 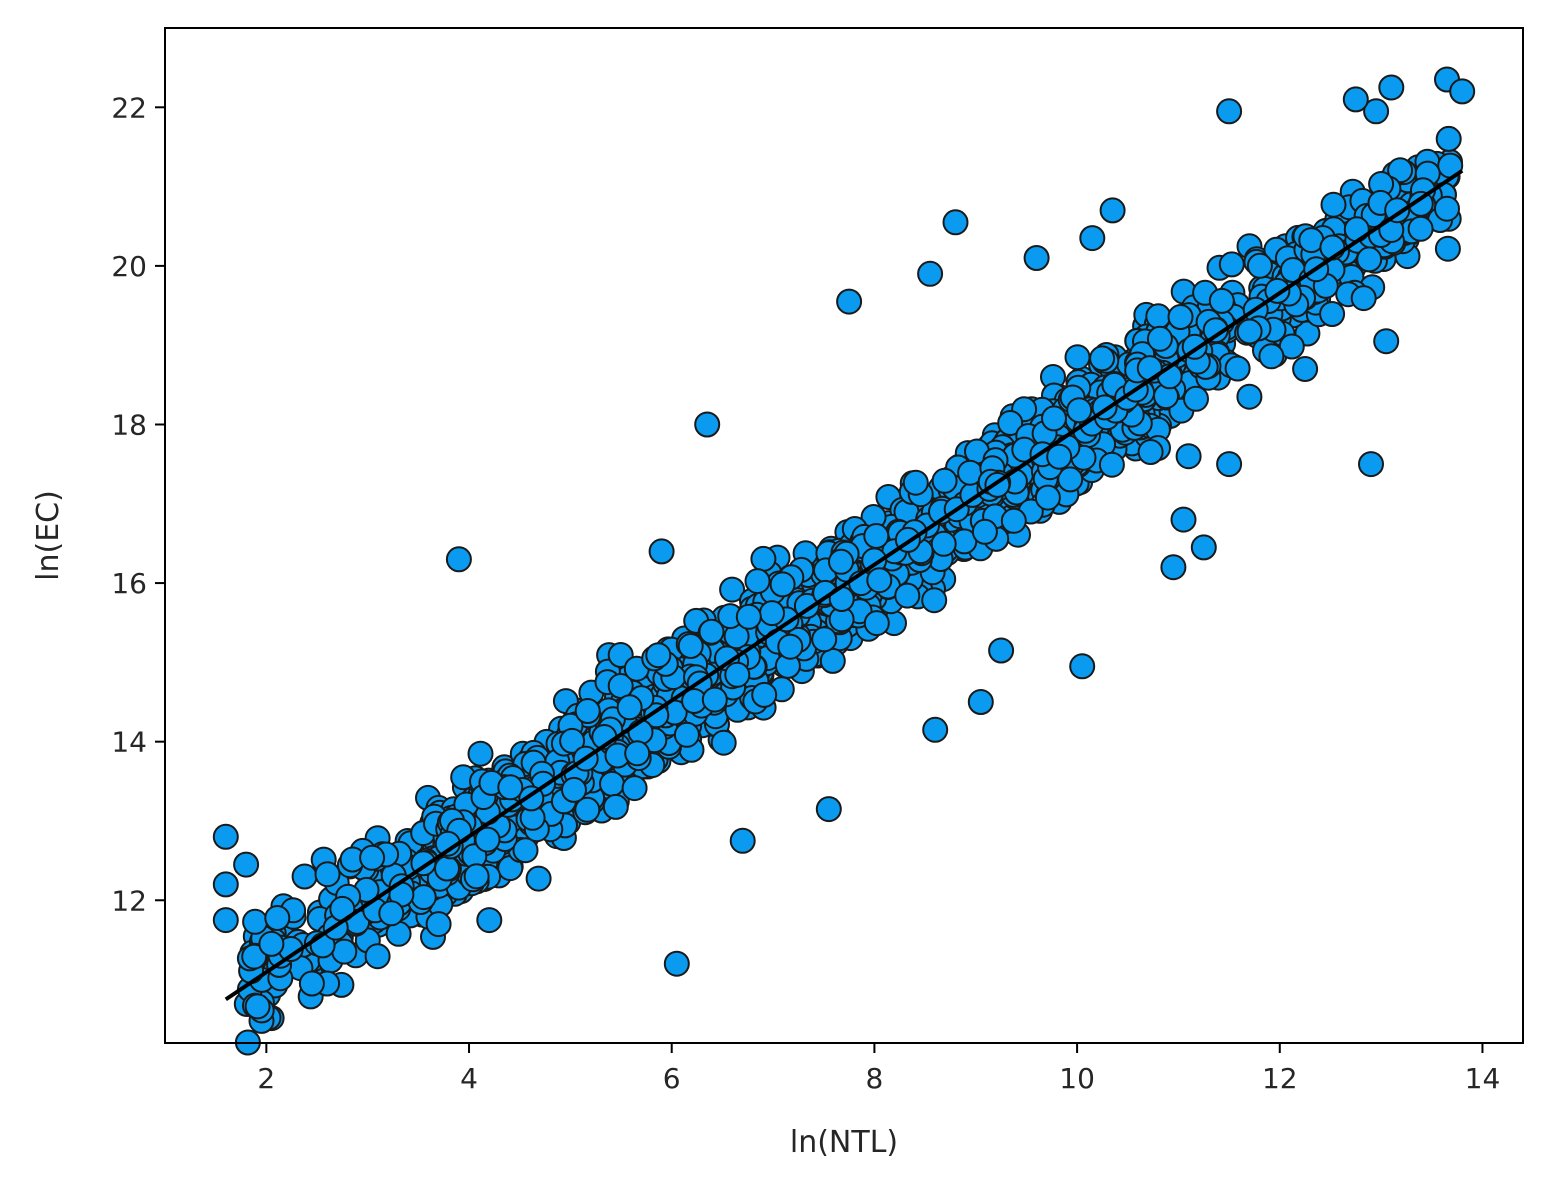 I want to click on x-tick-label: 4, so click(x=469, y=1078).